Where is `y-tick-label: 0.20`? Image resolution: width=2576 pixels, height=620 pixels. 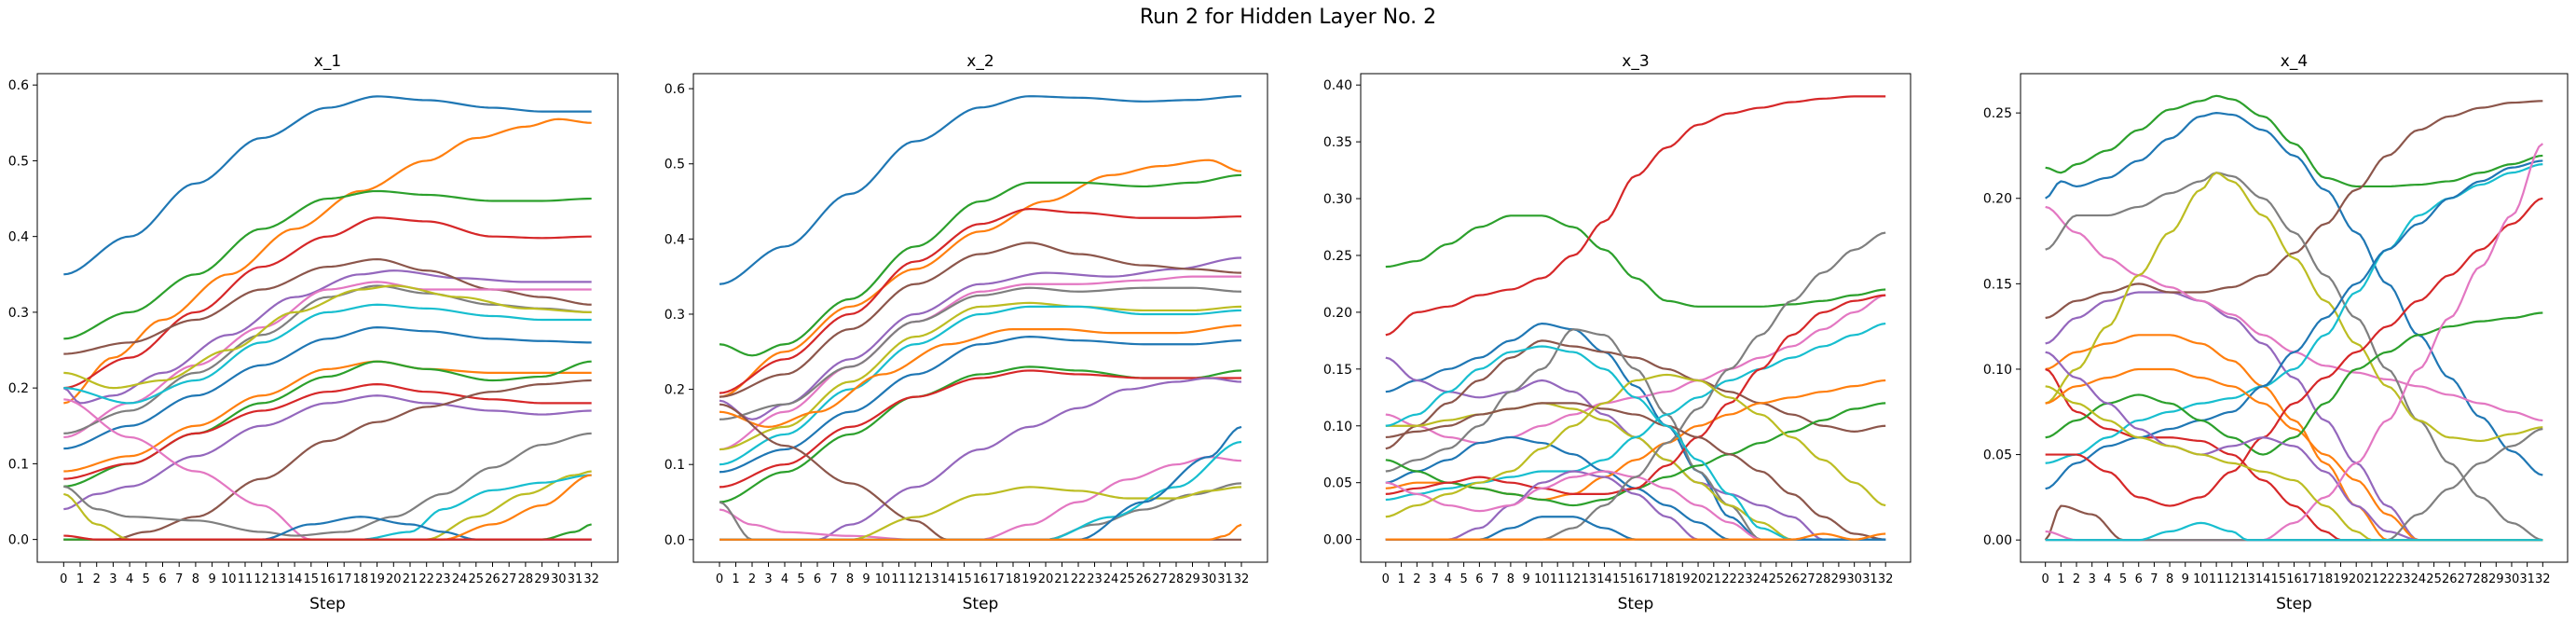
y-tick-label: 0.20 is located at coordinates (1998, 199).